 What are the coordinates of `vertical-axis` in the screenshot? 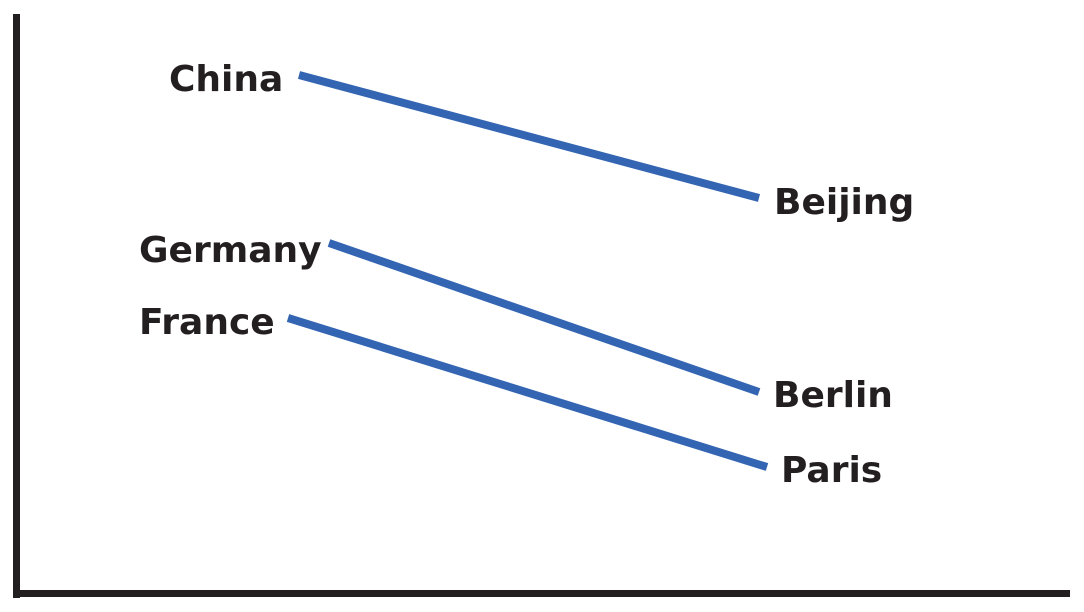 It's located at (16, 306).